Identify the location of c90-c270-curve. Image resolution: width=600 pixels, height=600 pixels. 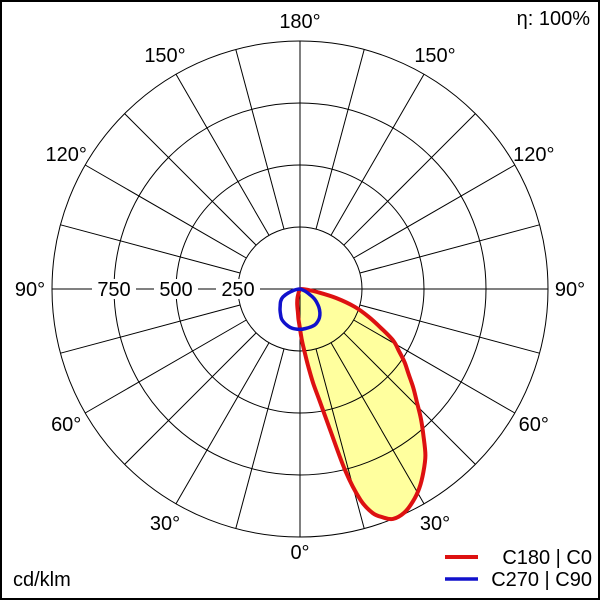
(300, 309).